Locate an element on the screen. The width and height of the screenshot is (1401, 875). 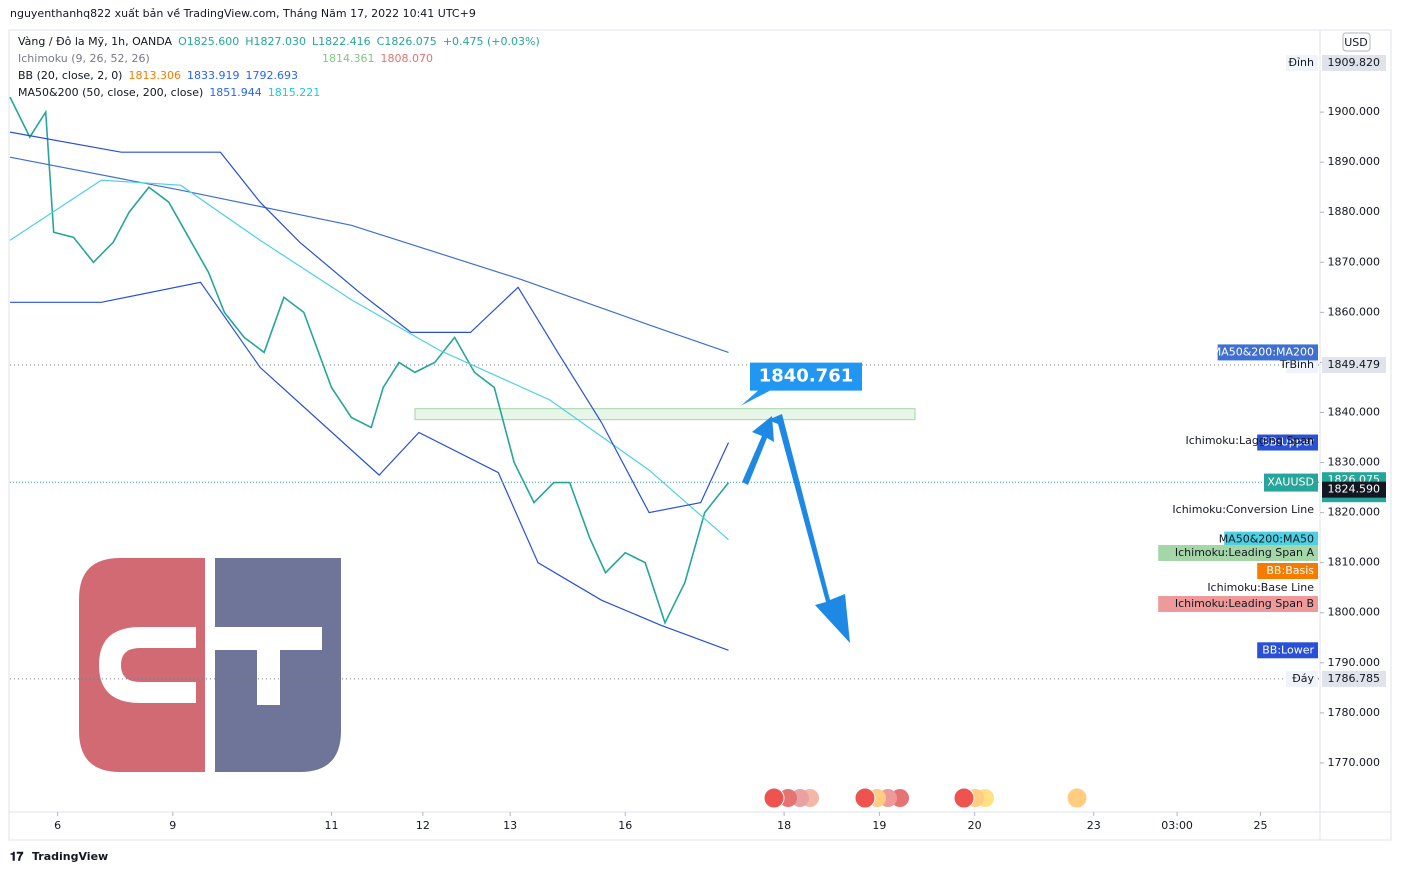
y-tick-label: 1830.000 is located at coordinates (1354, 462).